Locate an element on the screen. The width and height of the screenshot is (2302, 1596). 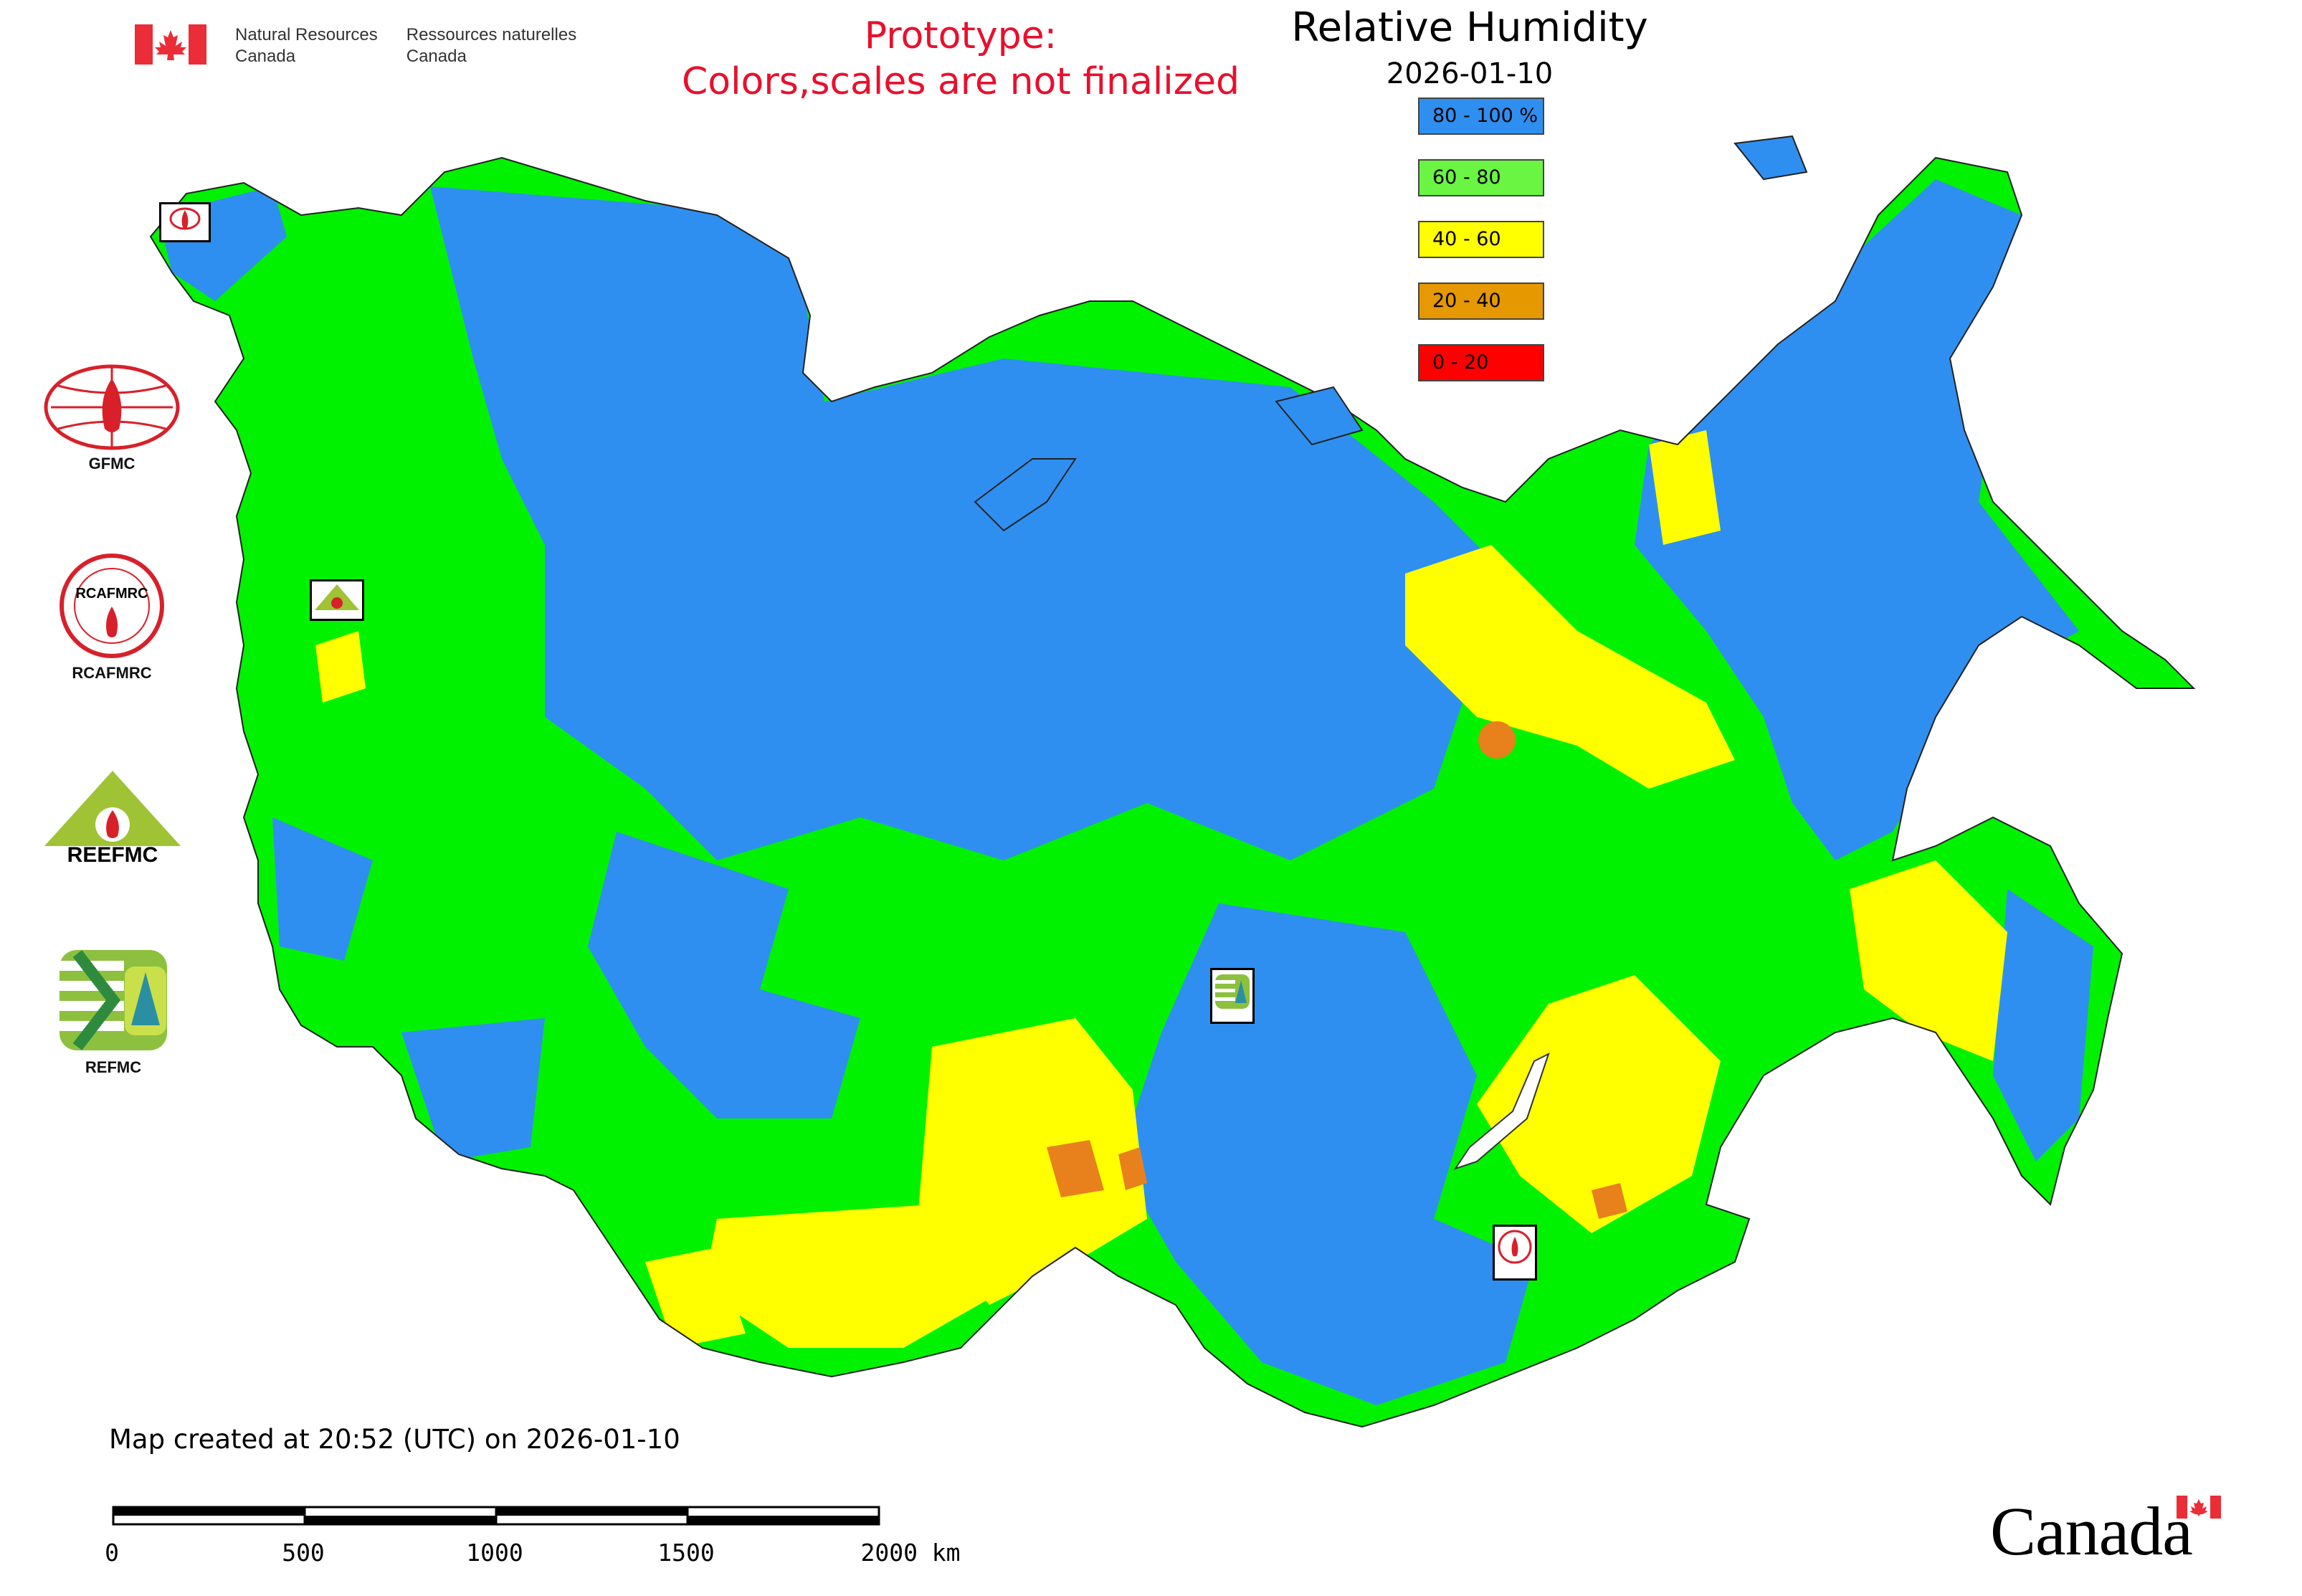
legend-item-20-40: 20 - 40 is located at coordinates (1481, 301).